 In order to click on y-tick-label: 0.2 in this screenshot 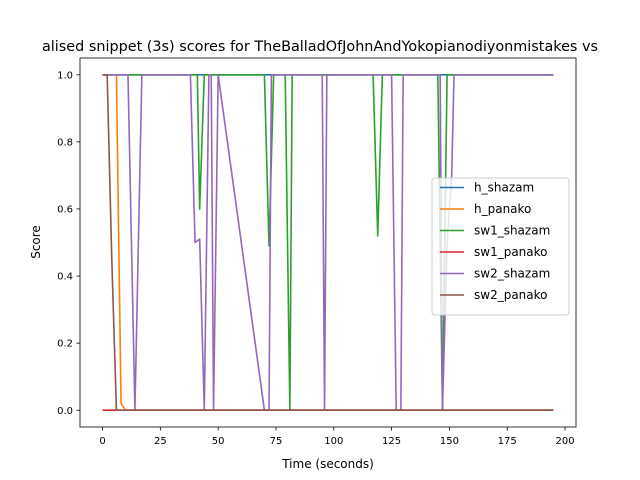, I will do `click(65, 344)`.